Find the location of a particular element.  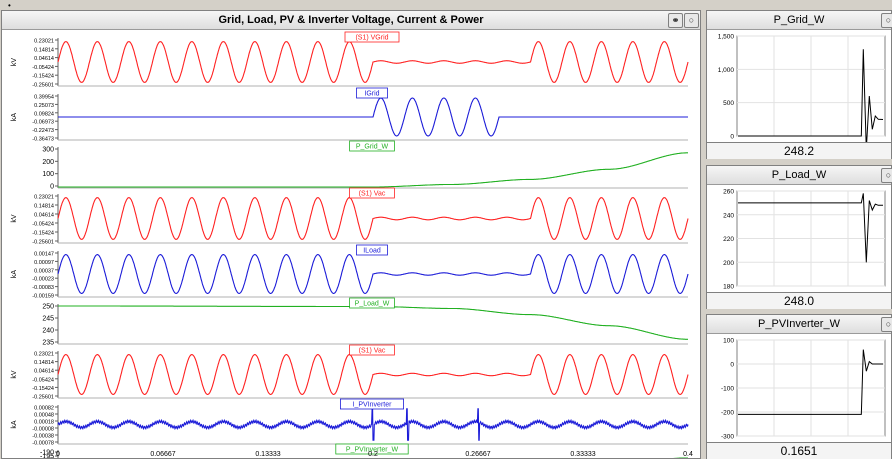

meter-window-pvinverter: P_PVInverter_W ○ 100 0 -100 -200 -300 0.1651 is located at coordinates (799, 386).